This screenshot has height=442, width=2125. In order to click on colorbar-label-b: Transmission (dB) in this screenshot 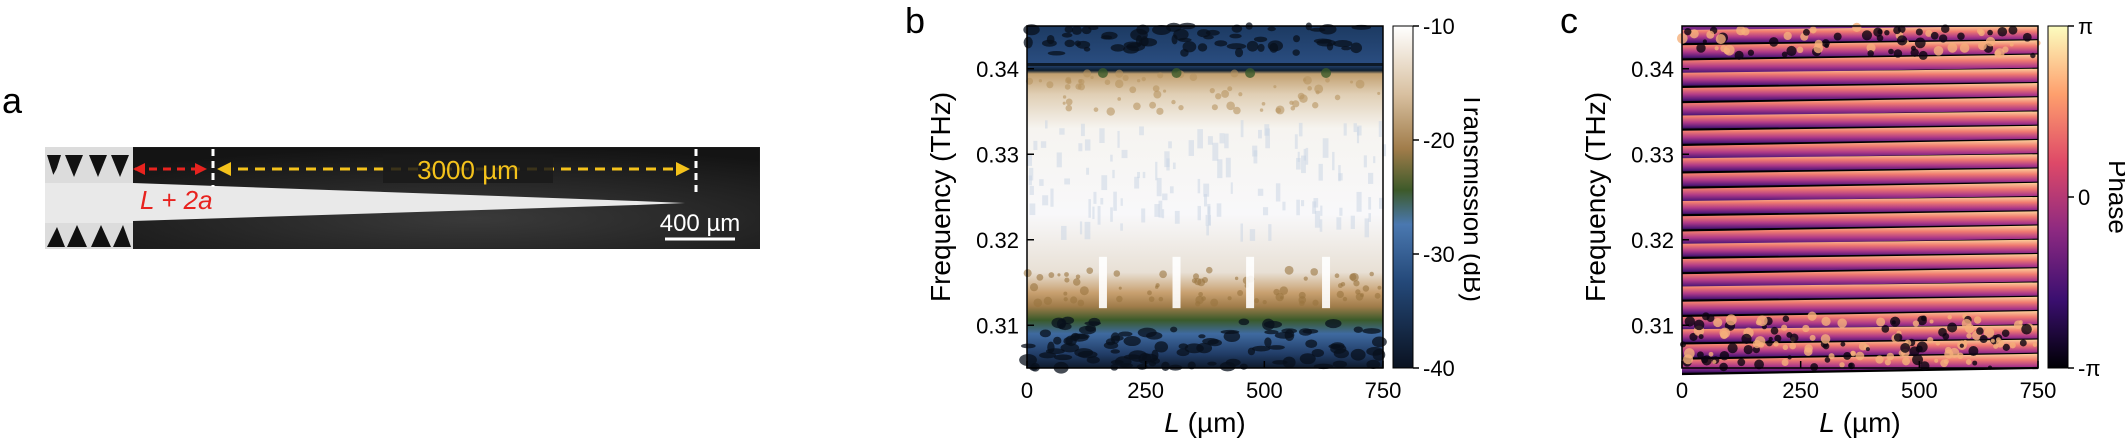, I will do `click(1469, 197)`.